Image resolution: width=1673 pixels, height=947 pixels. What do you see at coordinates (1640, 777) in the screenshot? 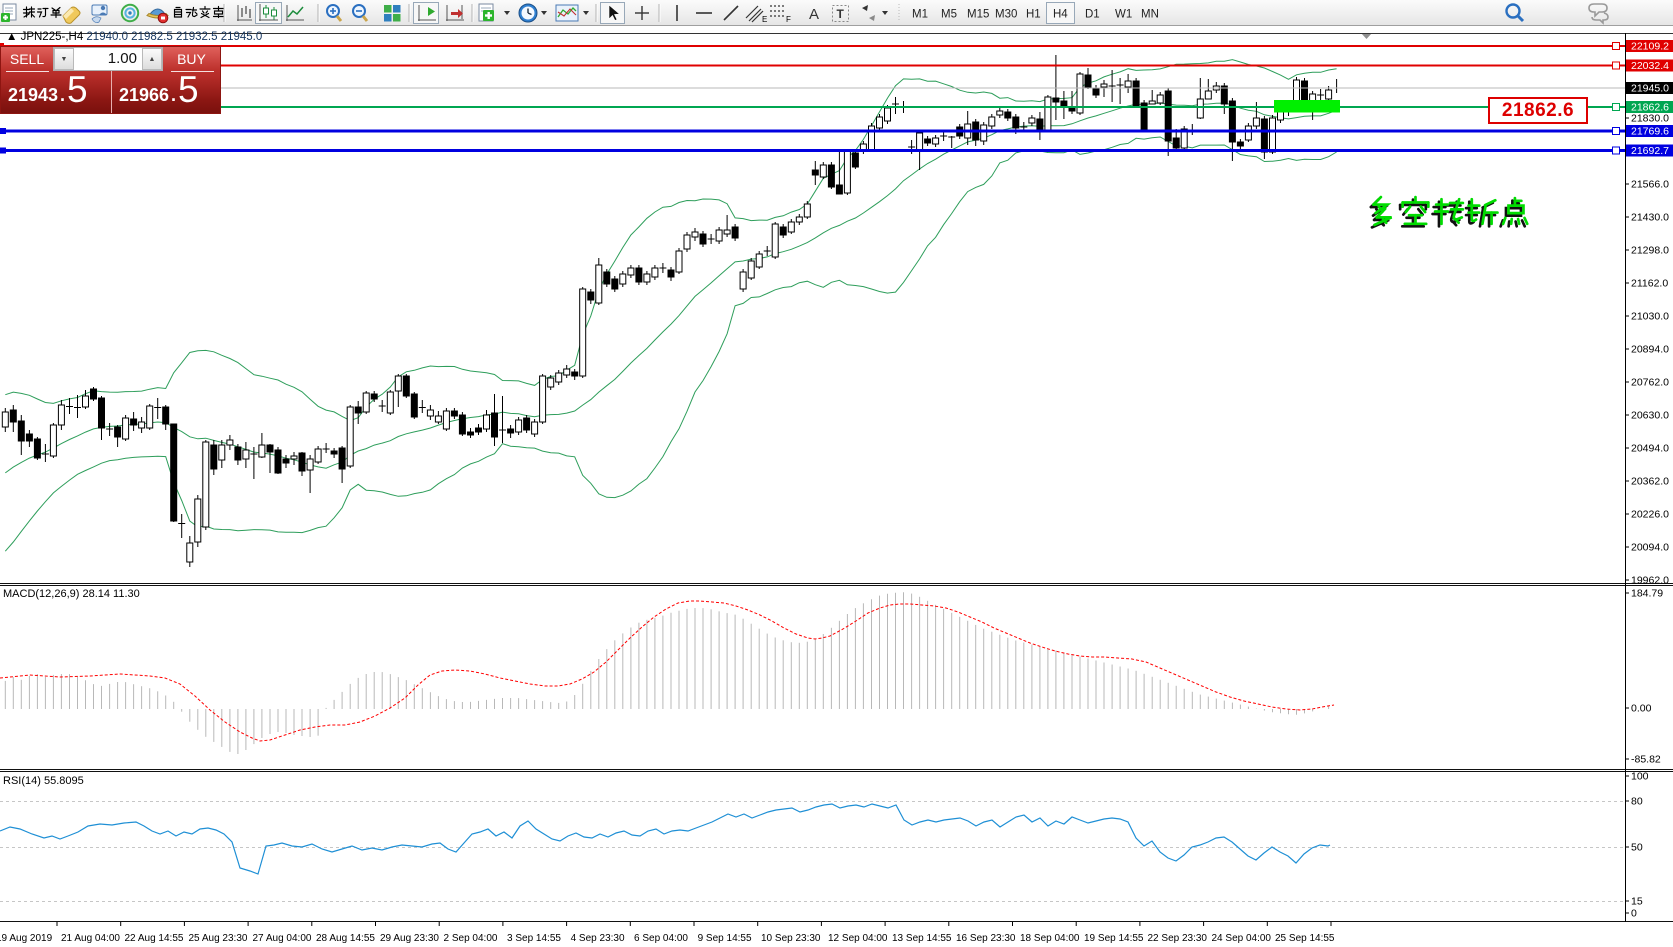
I see `svg-text: 100` at bounding box center [1640, 777].